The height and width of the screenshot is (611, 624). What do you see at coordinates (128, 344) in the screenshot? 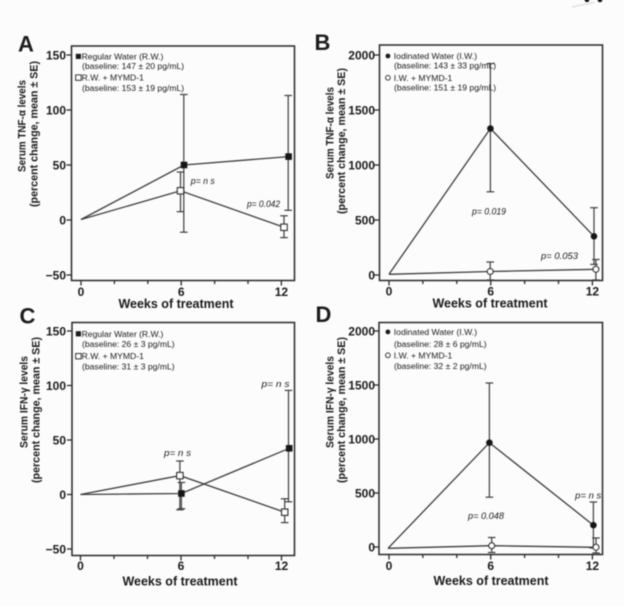
I see `svg-text: (baseline: 26 ± 3 pg/mL)` at bounding box center [128, 344].